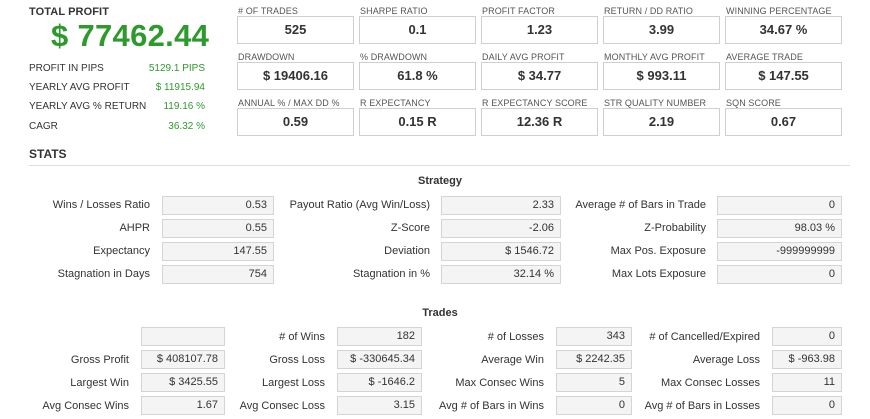 Image resolution: width=870 pixels, height=419 pixels. Describe the element at coordinates (293, 383) in the screenshot. I see `trades-label: Largest Loss` at that location.